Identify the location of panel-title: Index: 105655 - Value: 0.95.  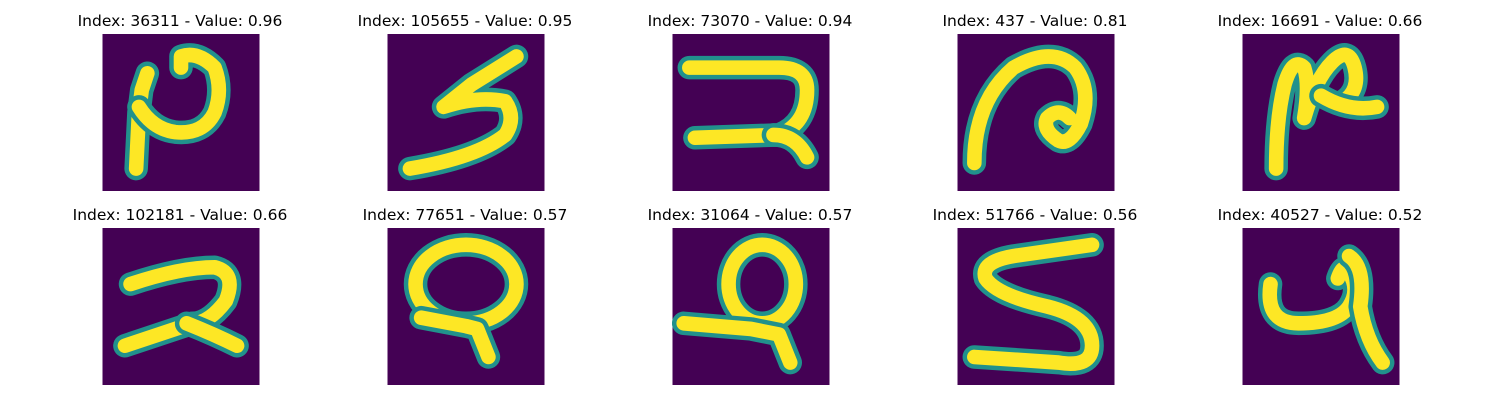
(465, 21).